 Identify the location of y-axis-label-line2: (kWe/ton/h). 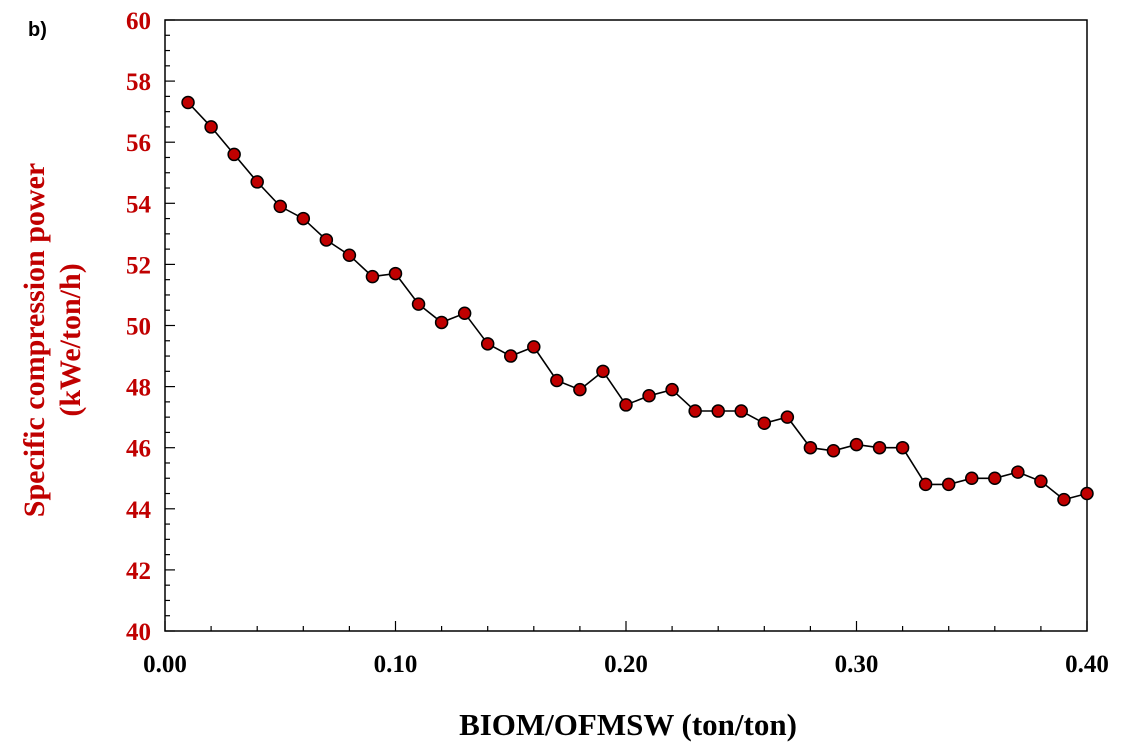
(70, 339).